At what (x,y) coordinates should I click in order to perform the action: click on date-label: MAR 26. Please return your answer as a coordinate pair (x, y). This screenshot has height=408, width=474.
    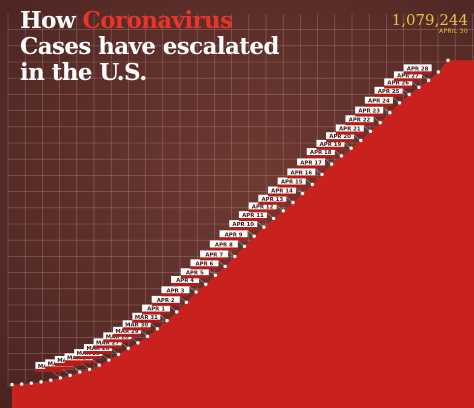
    Looking at the image, I should click on (97, 349).